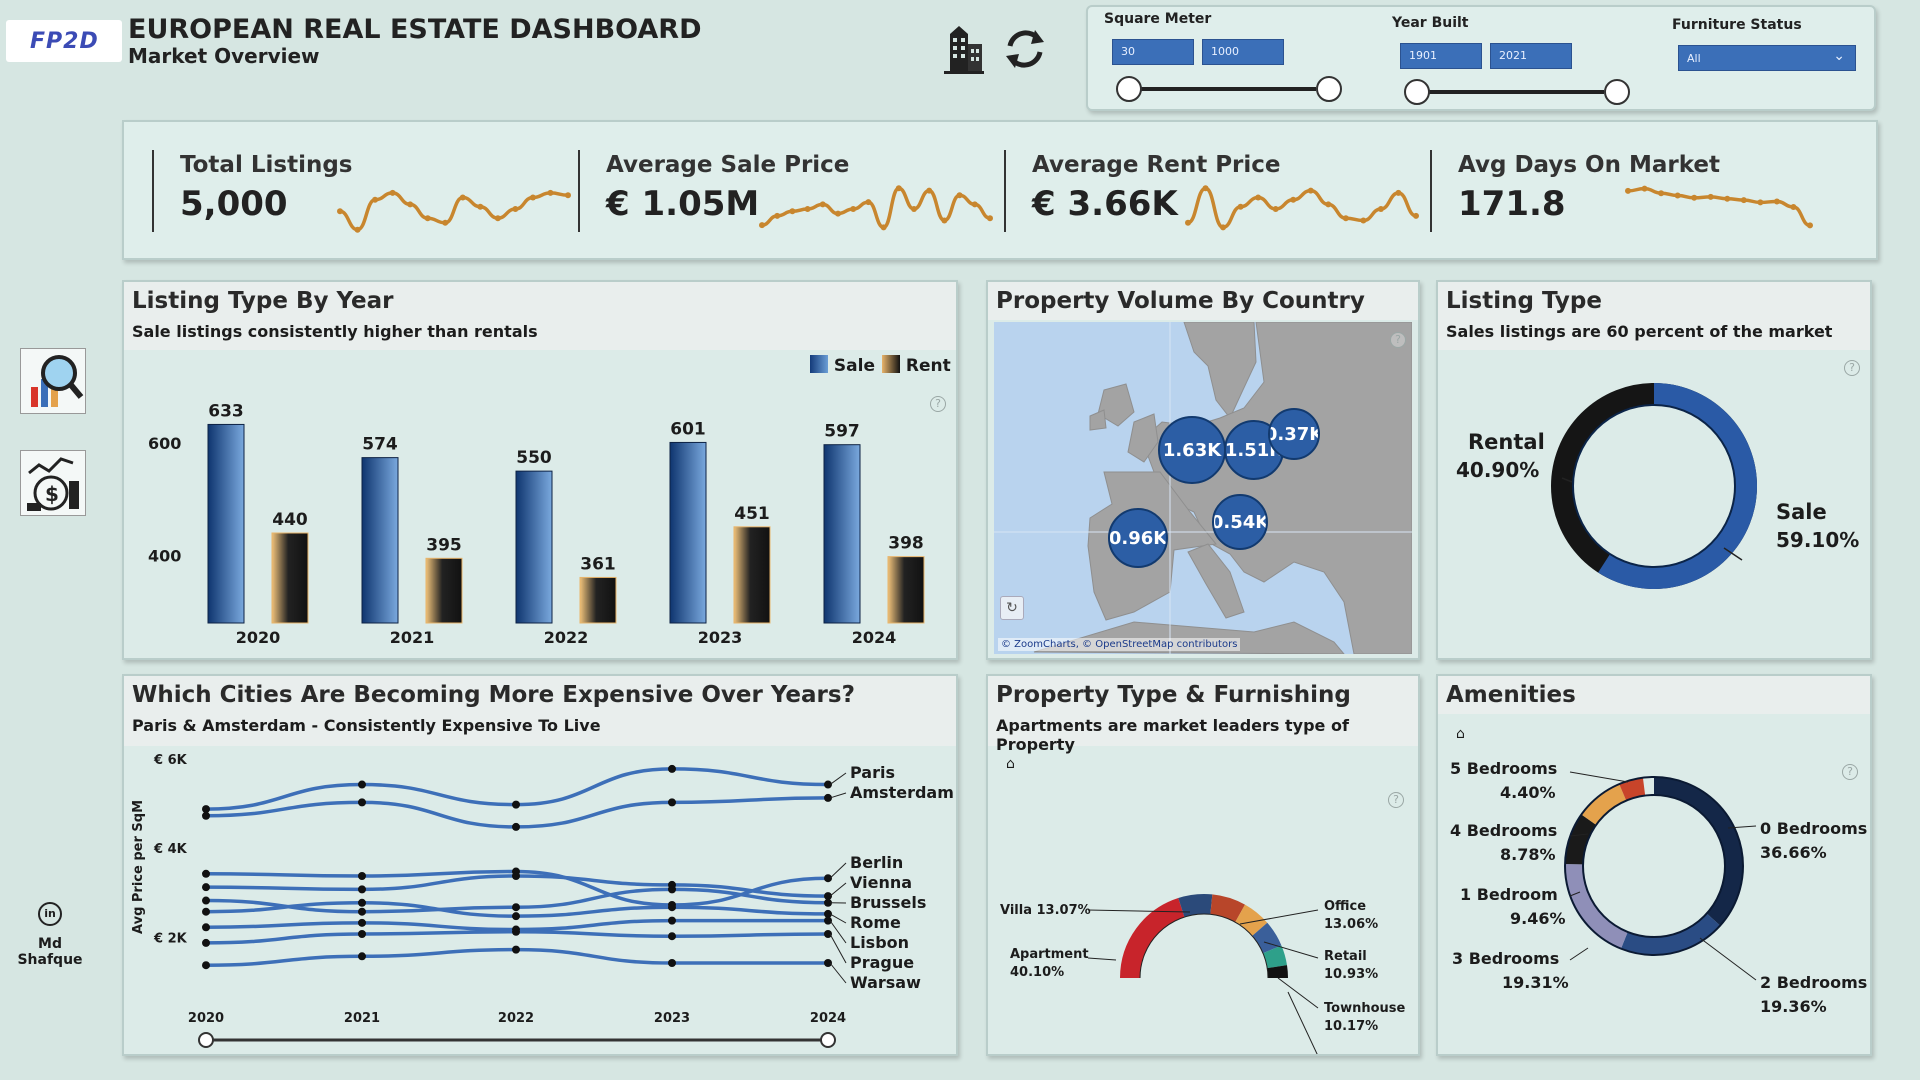 This screenshot has height=1080, width=1920. I want to click on year-built-min-handle, so click(1417, 92).